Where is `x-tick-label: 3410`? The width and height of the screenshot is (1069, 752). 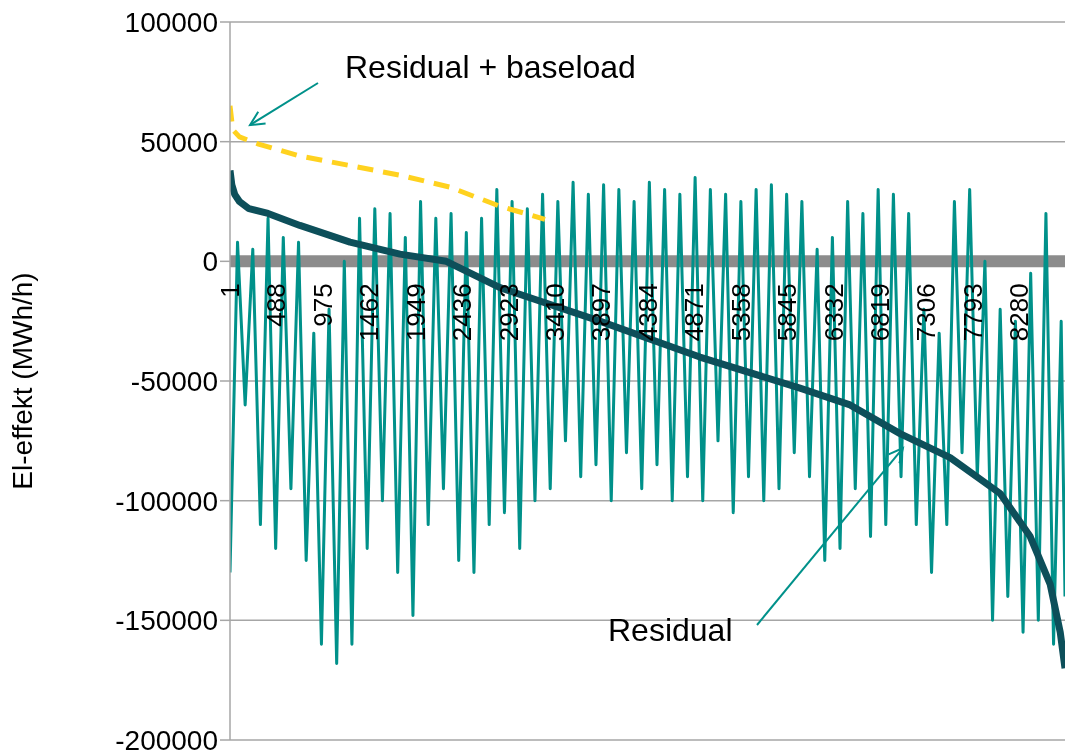
x-tick-label: 3410 is located at coordinates (554, 312).